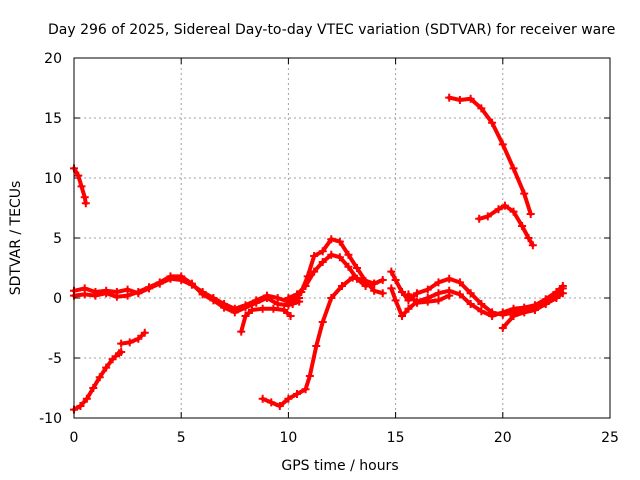 The width and height of the screenshot is (640, 480). I want to click on y-tick-label: 5, so click(57, 239).